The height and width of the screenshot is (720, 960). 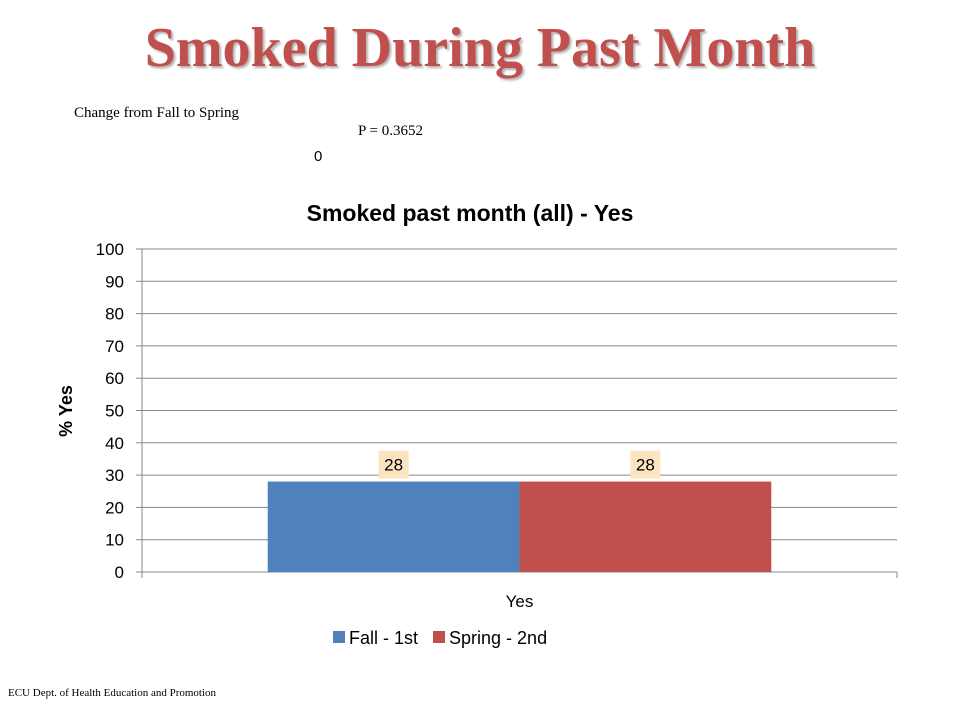 I want to click on y-tick-label: 20, so click(x=114, y=507).